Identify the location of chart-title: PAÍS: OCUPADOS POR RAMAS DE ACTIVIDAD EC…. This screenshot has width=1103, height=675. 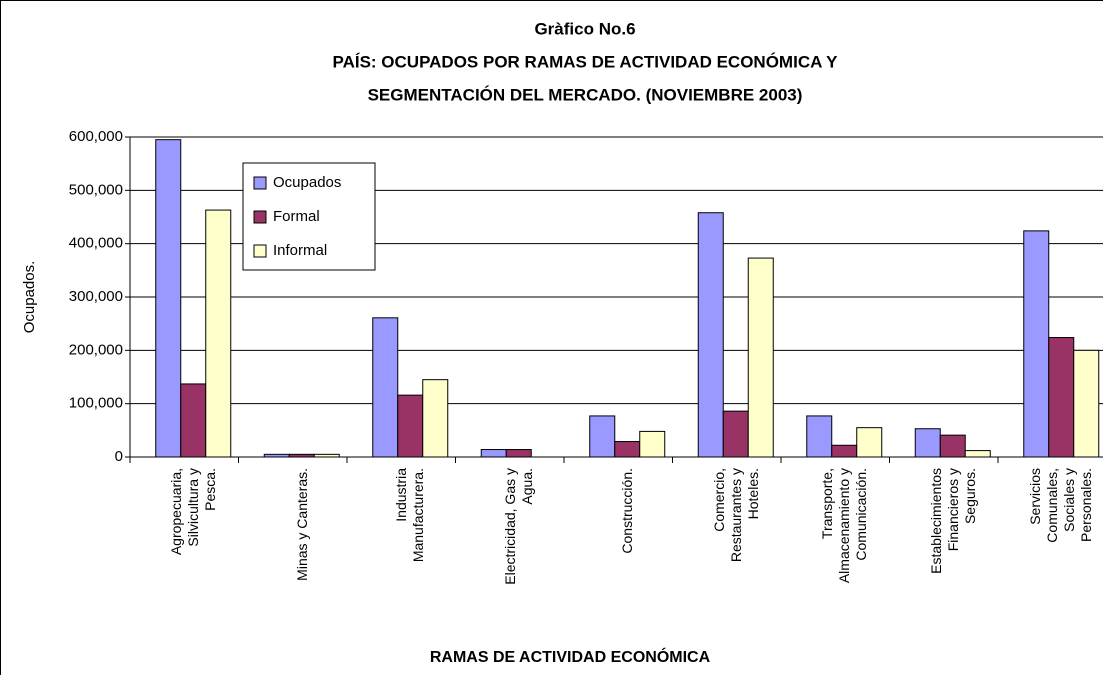
(586, 61).